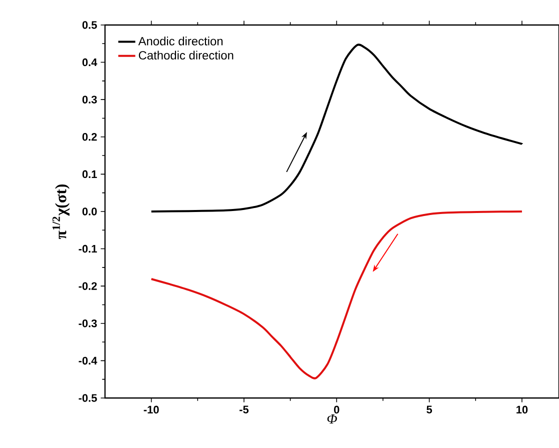 This screenshot has width=559, height=448. What do you see at coordinates (90, 62) in the screenshot?
I see `y-tick-label: 0.4` at bounding box center [90, 62].